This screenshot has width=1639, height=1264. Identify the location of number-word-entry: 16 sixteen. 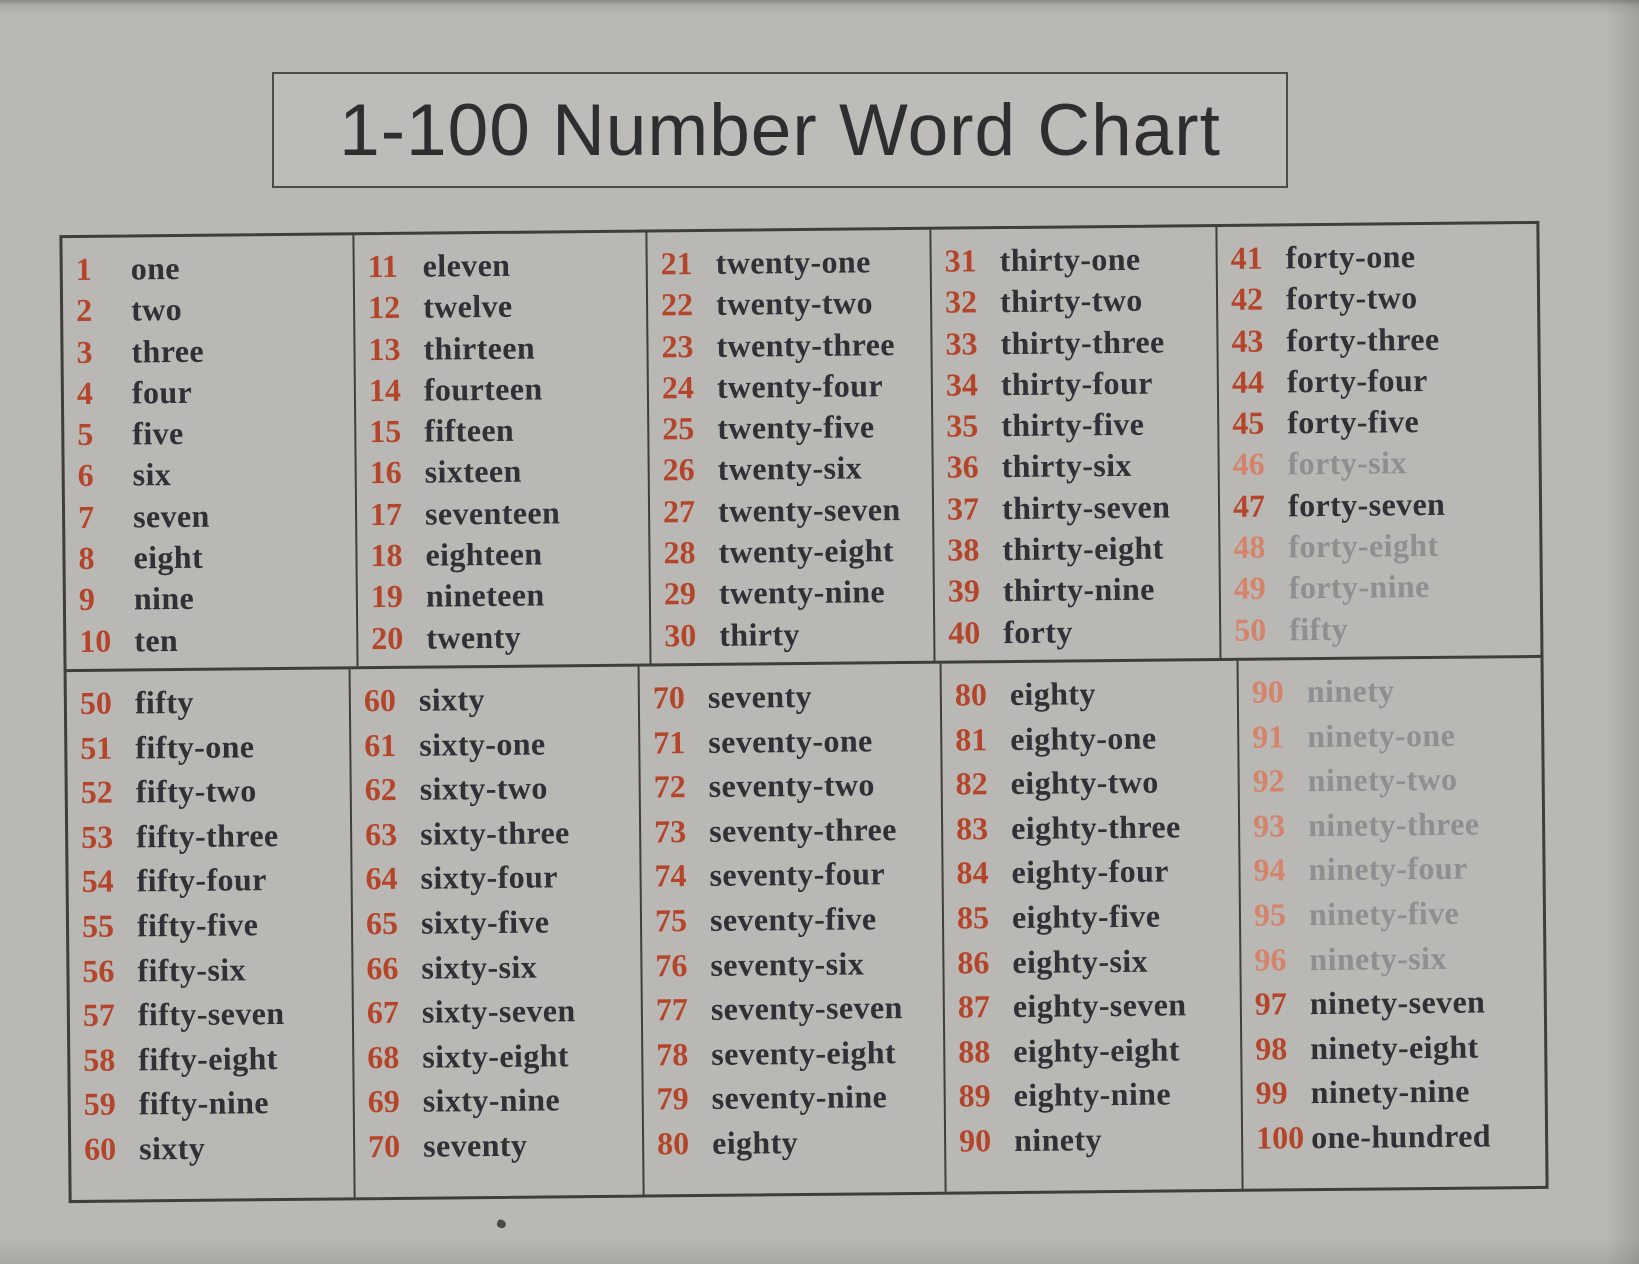
(508, 472).